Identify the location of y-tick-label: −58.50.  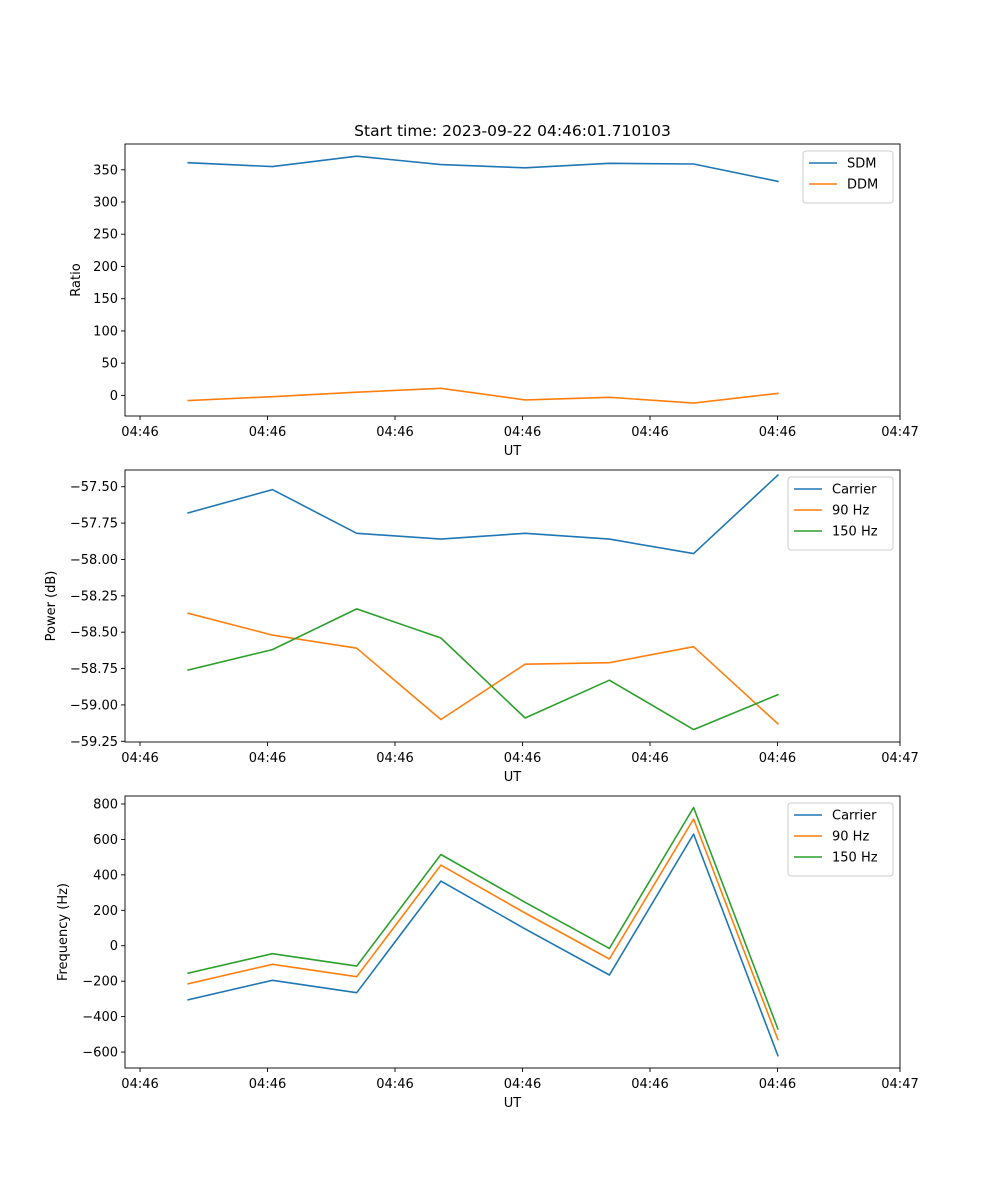
(94, 633).